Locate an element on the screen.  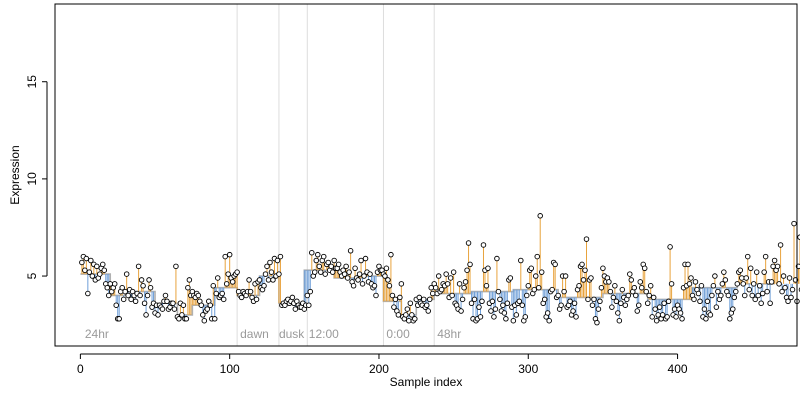
x-axis-title: Sample index is located at coordinates (426, 382).